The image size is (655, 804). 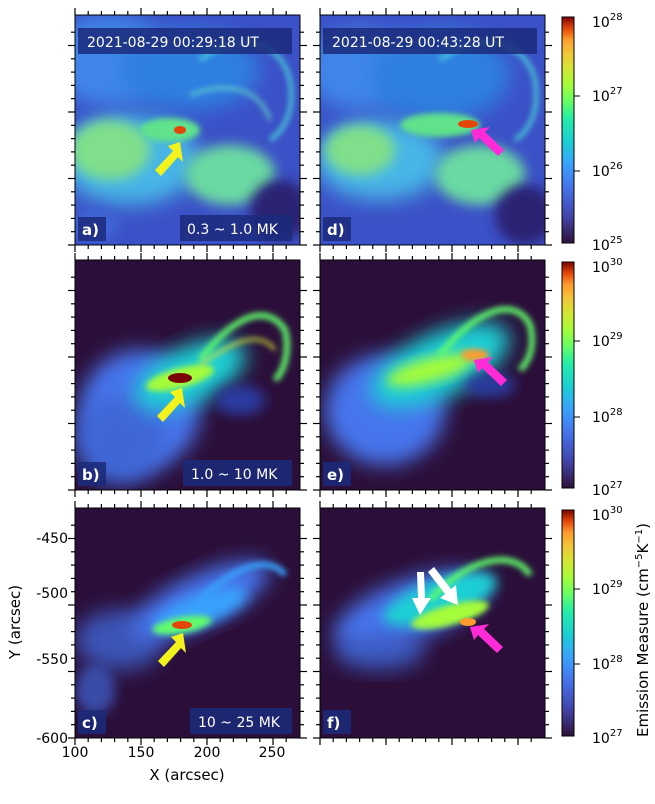 I want to click on y-tick-600: -600, so click(x=52, y=739).